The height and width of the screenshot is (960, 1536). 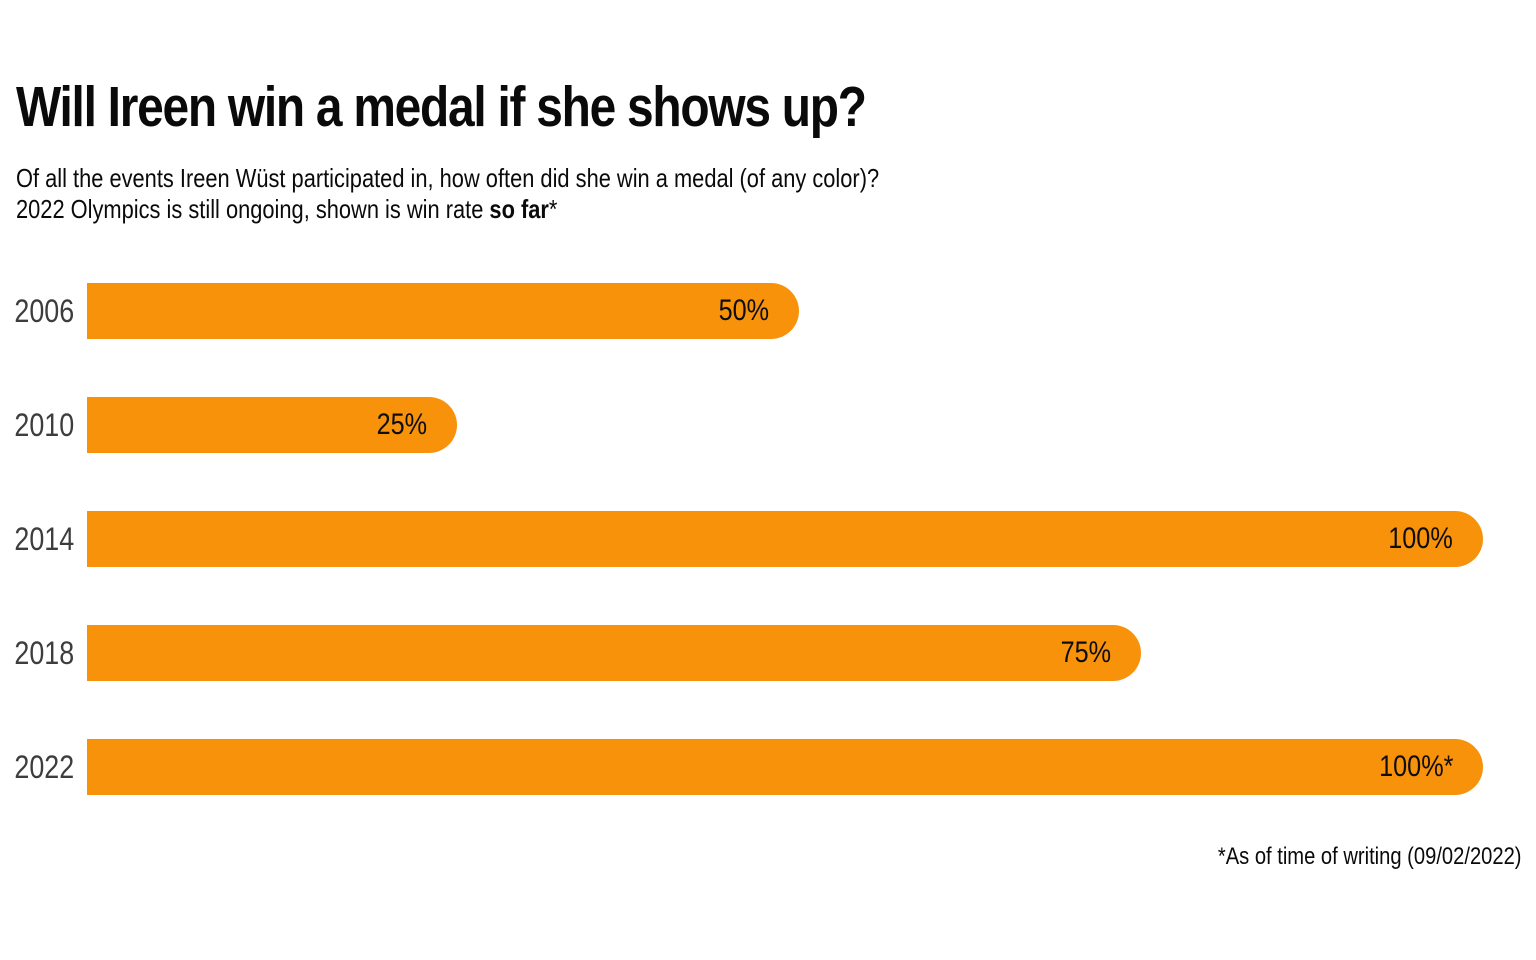 I want to click on year-label: 2014, so click(x=44, y=539).